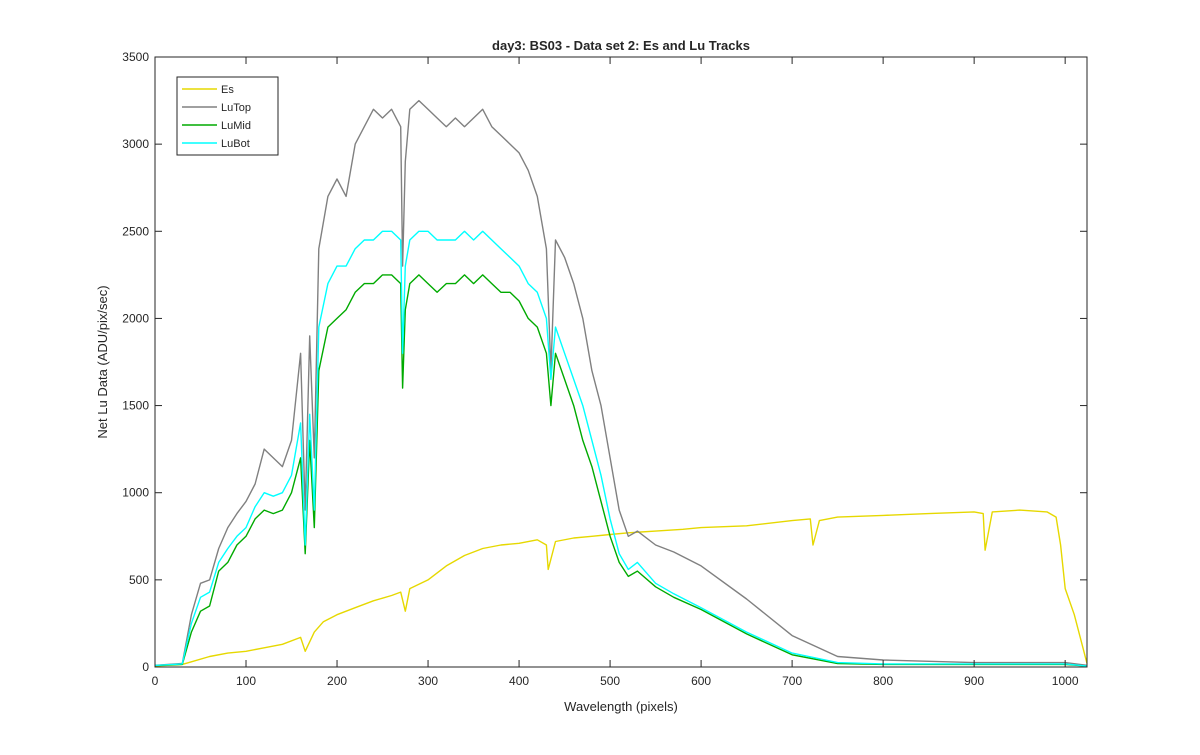  I want to click on x-tick-label: 1000, so click(1065, 681).